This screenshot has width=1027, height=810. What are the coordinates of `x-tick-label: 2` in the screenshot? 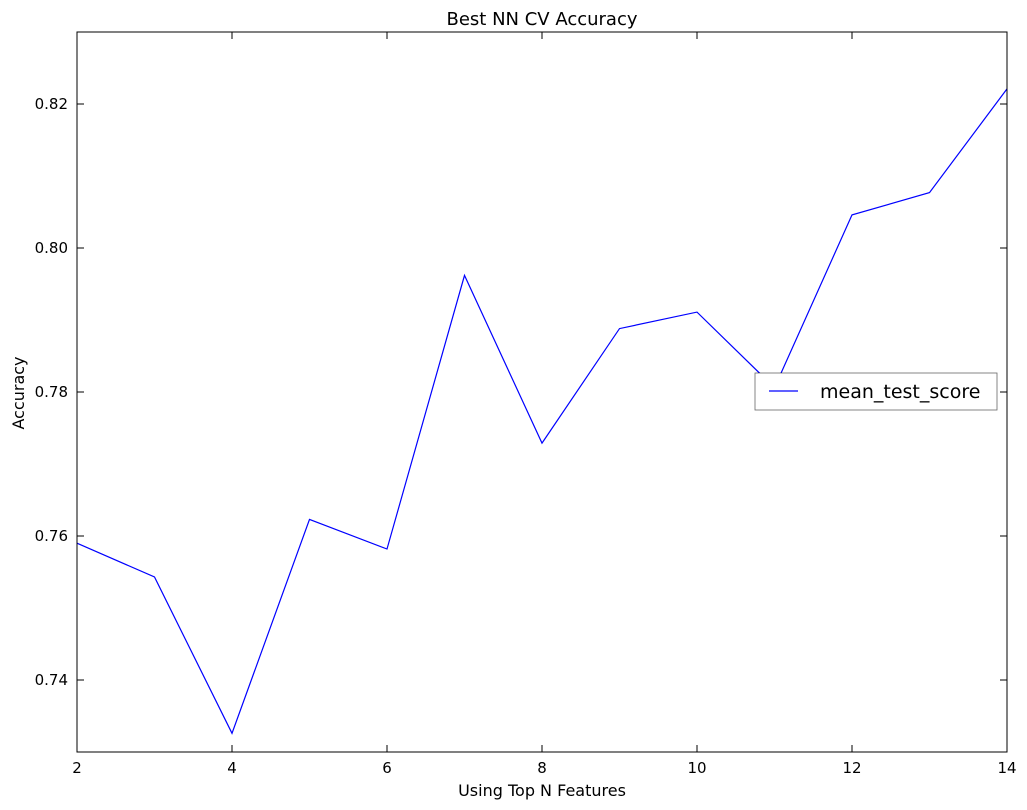 It's located at (77, 768).